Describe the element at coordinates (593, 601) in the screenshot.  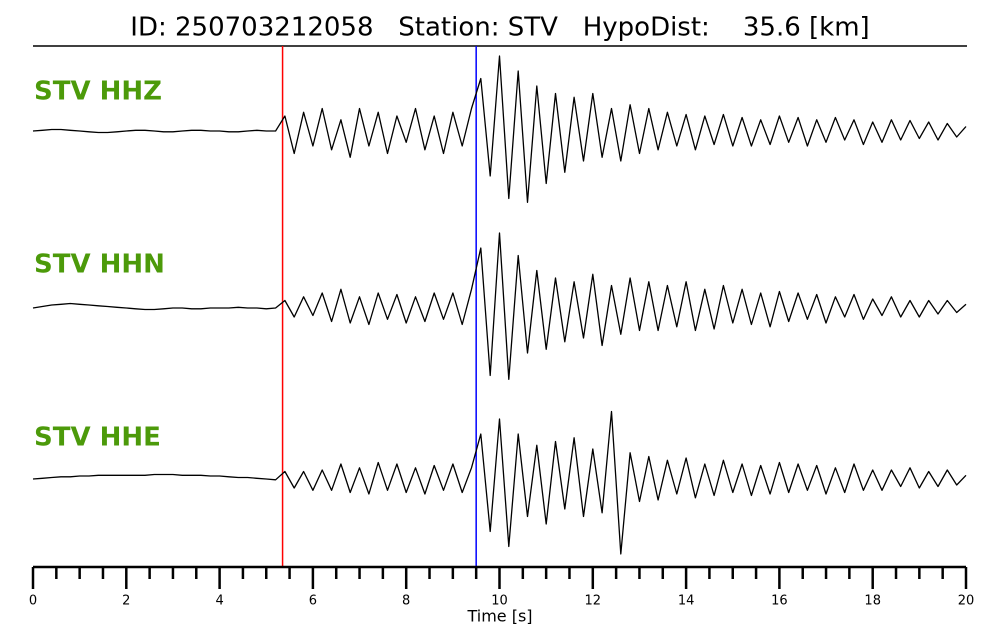
I see `x-tick-label: 12` at that location.